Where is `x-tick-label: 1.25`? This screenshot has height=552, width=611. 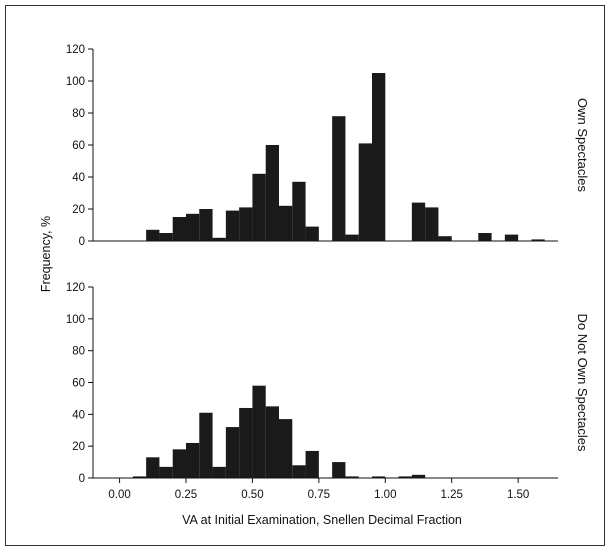 x-tick-label: 1.25 is located at coordinates (452, 495).